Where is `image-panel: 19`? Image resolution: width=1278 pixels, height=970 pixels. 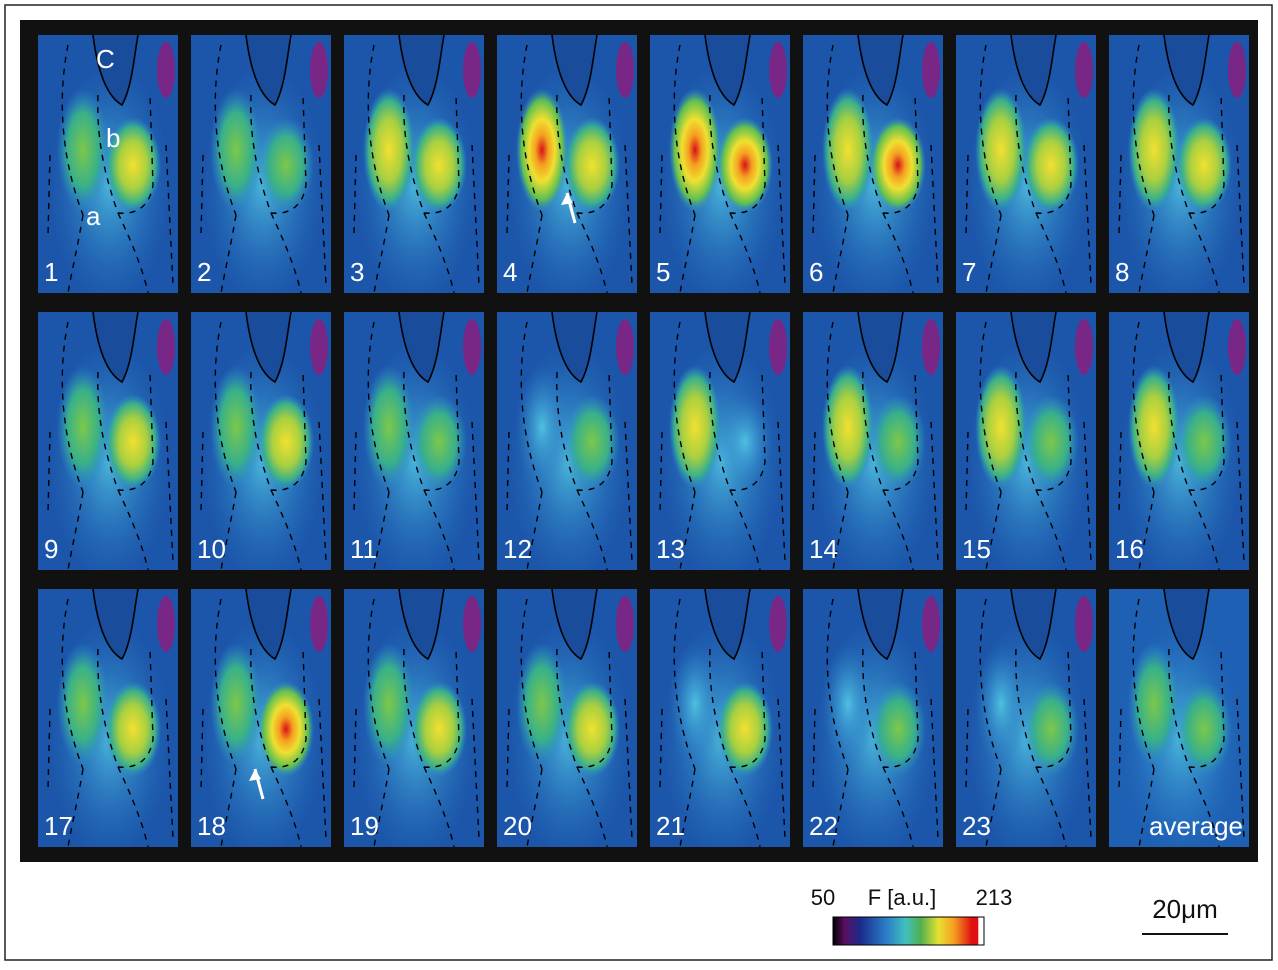 image-panel: 19 is located at coordinates (414, 718).